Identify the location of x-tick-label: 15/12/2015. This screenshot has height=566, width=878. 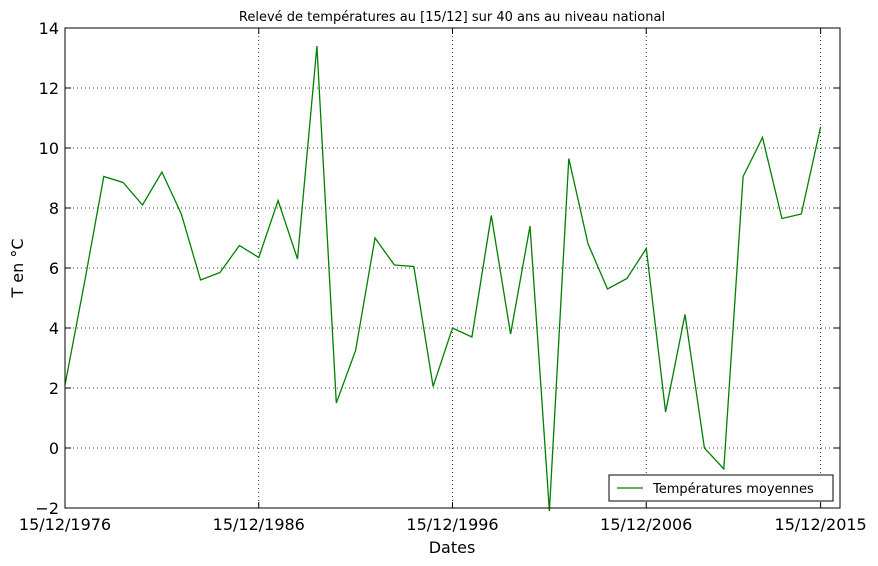
(821, 524).